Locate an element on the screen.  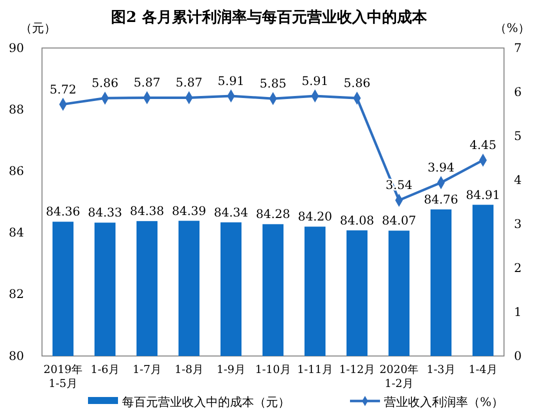
y-tick-label: 84 is located at coordinates (16, 233).